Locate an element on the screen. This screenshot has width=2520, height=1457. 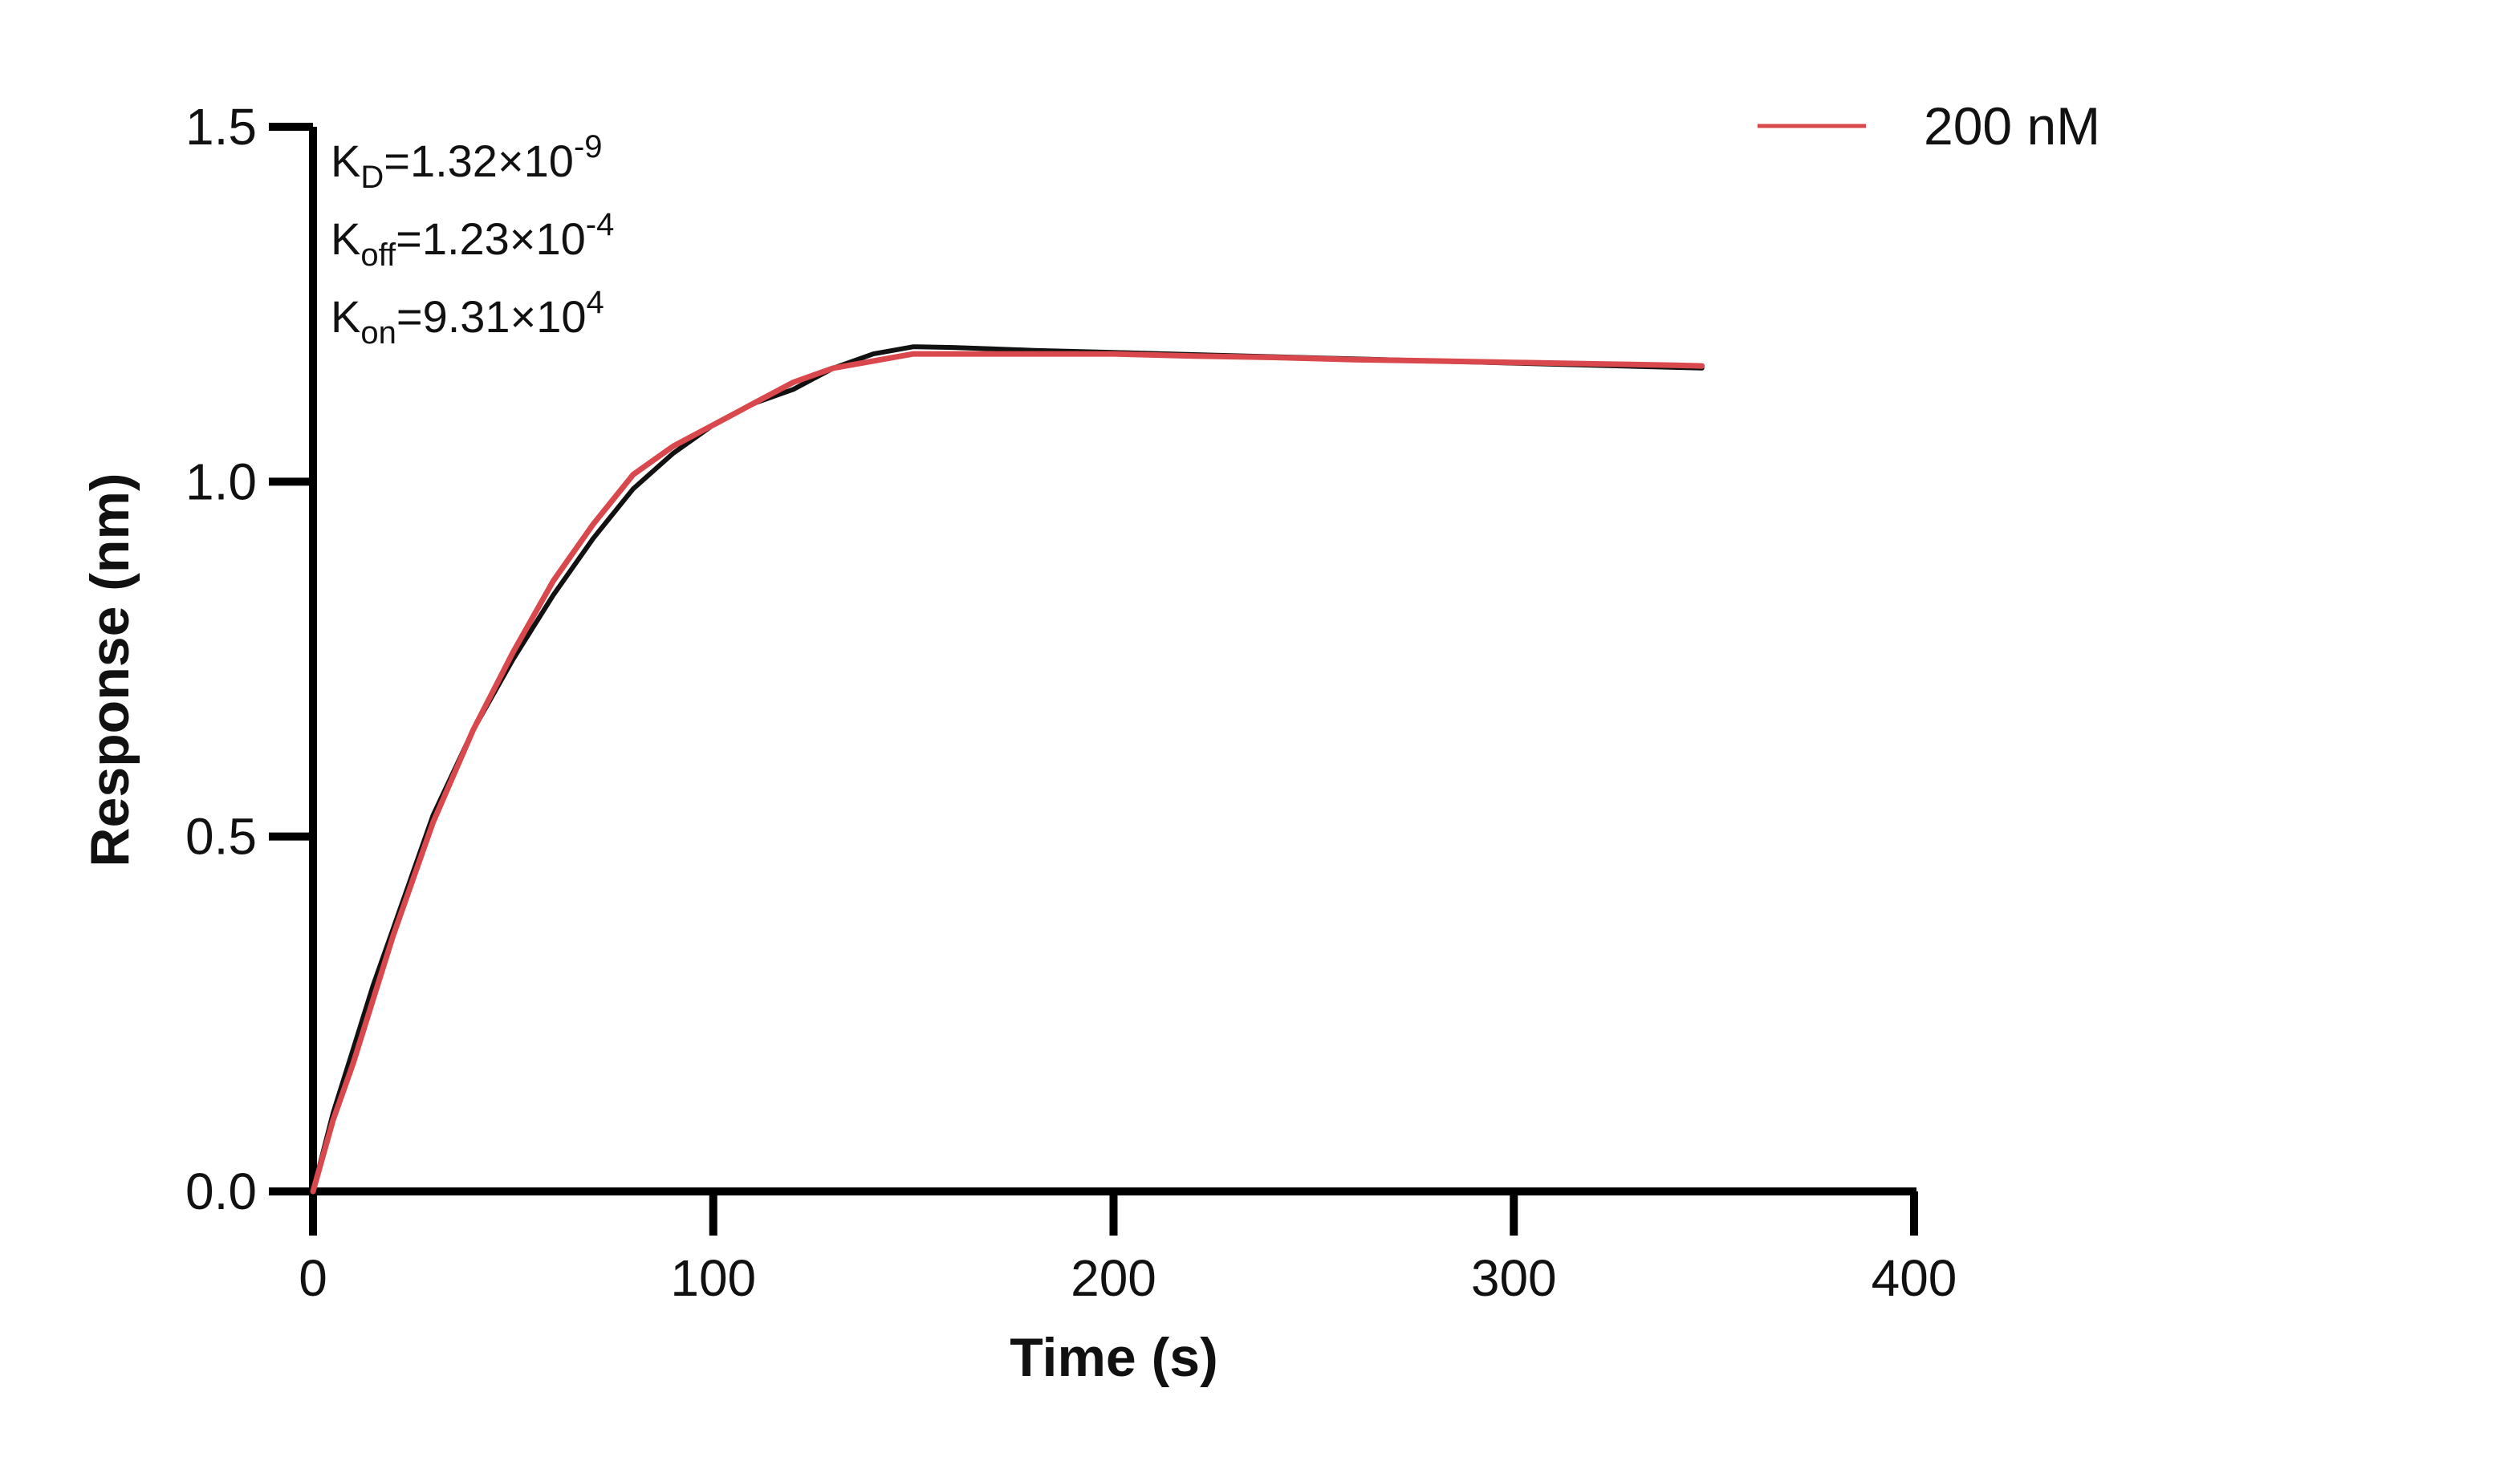
x-tick-label: 100 is located at coordinates (713, 1278).